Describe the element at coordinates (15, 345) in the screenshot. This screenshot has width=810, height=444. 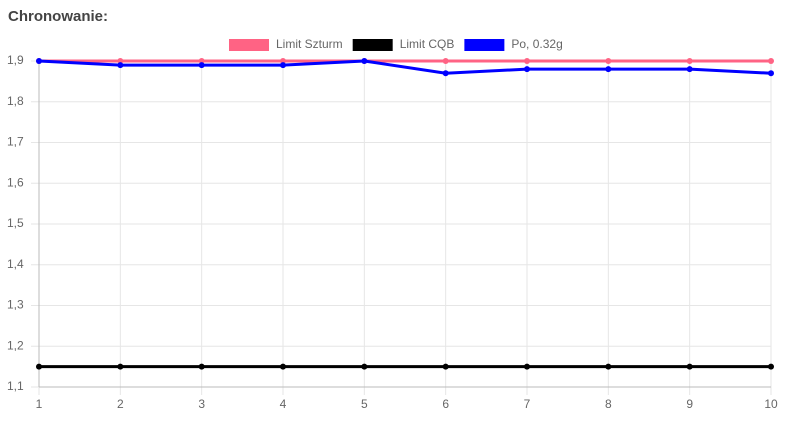
I see `y-tick-label: 1,2` at that location.